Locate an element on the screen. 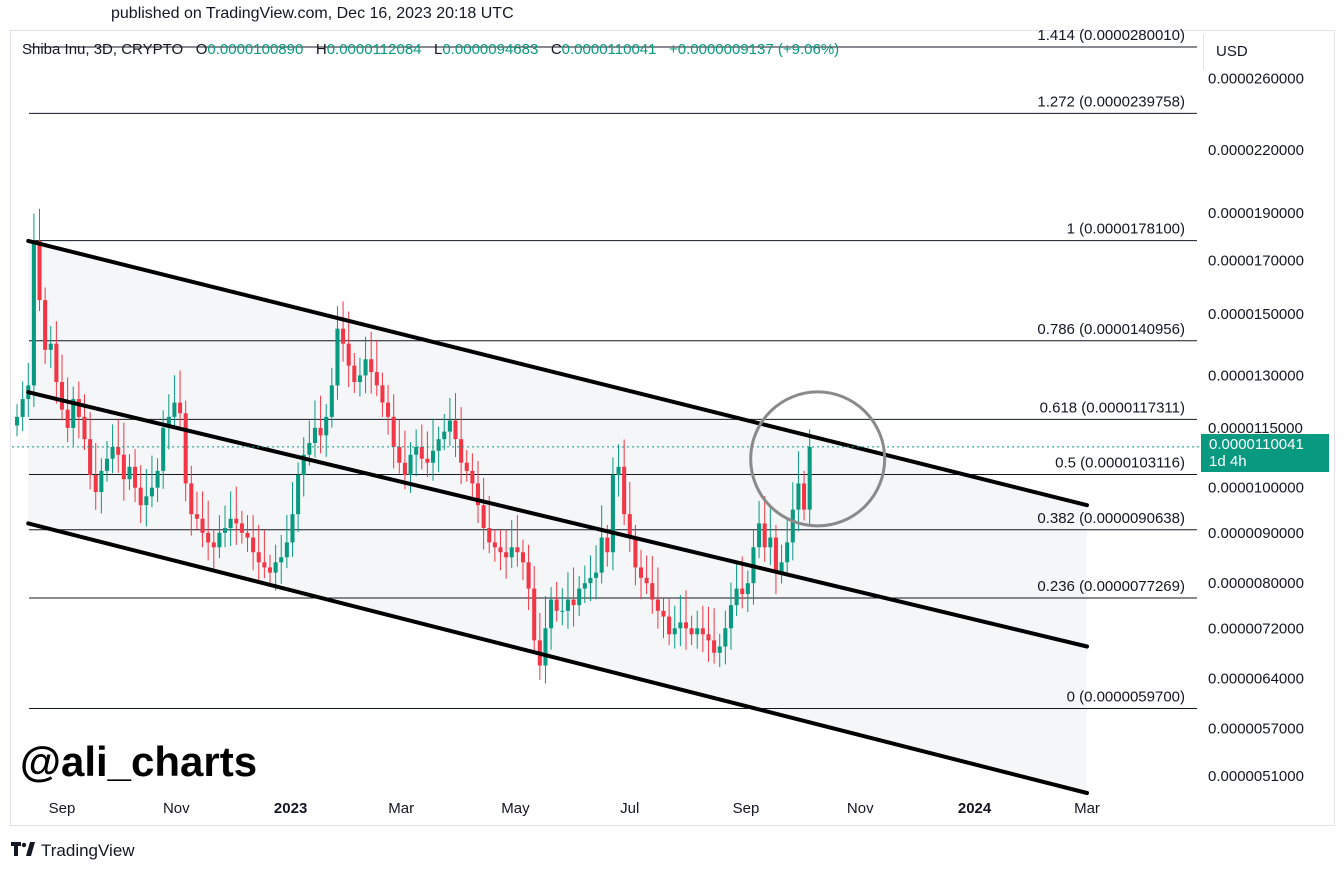 The image size is (1344, 869). bar-countdown: 1d 4h is located at coordinates (1228, 461).